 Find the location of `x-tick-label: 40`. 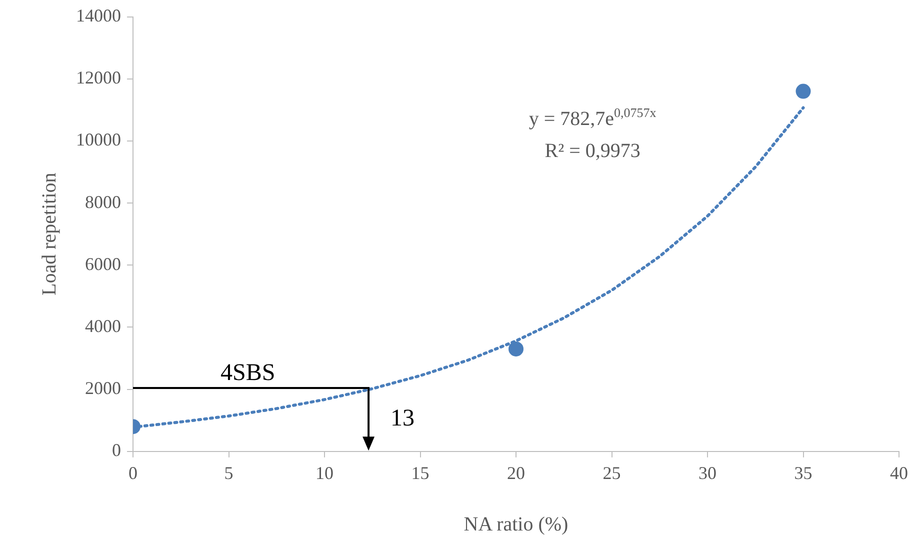

x-tick-label: 40 is located at coordinates (899, 472).